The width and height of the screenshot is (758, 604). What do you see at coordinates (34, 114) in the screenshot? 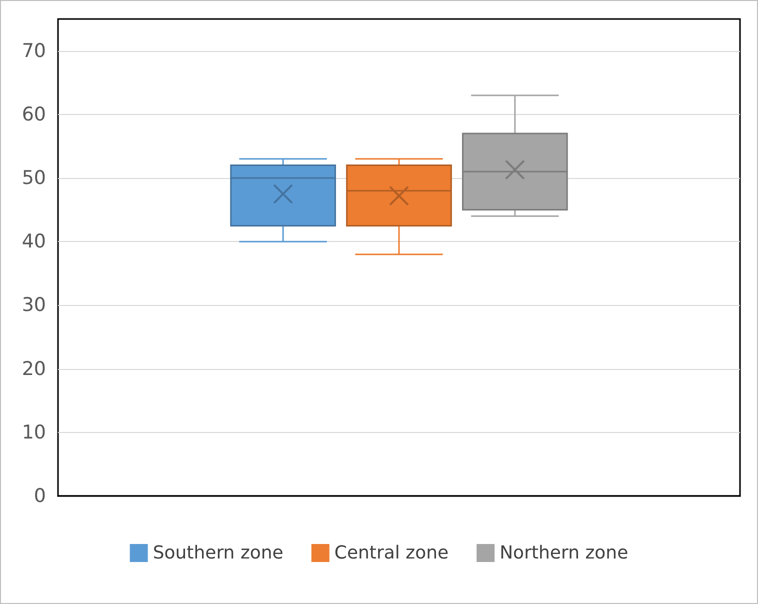
I see `y-tick-label: 60` at bounding box center [34, 114].